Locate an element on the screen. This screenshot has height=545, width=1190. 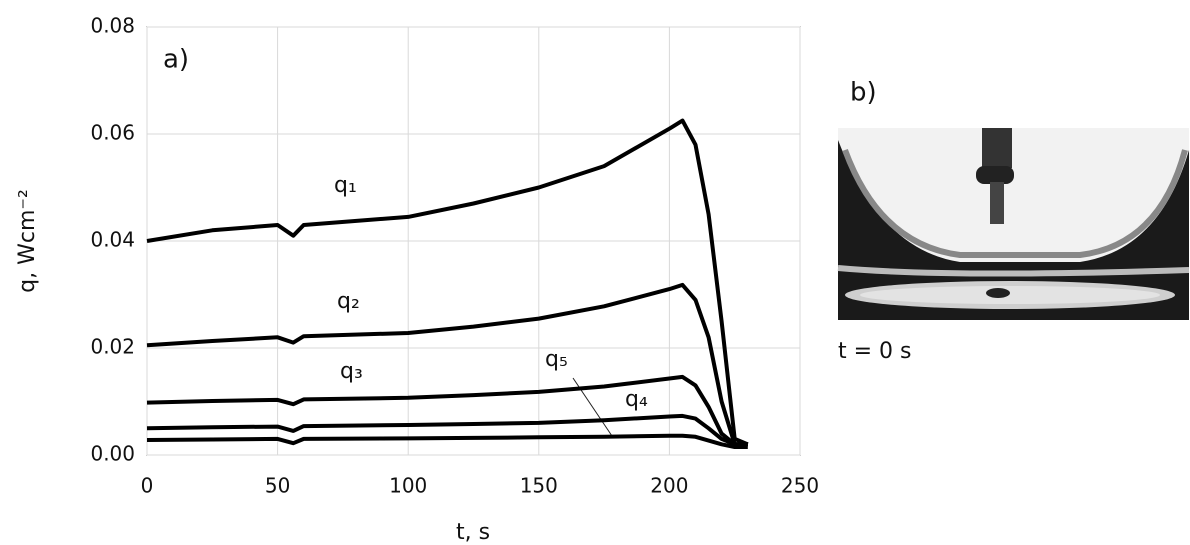
x-tick-label: 150 is located at coordinates (539, 486).